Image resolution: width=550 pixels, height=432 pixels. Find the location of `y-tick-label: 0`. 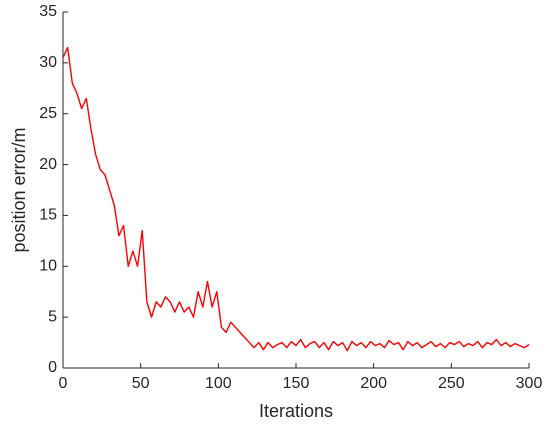

y-tick-label: 0 is located at coordinates (52, 367).